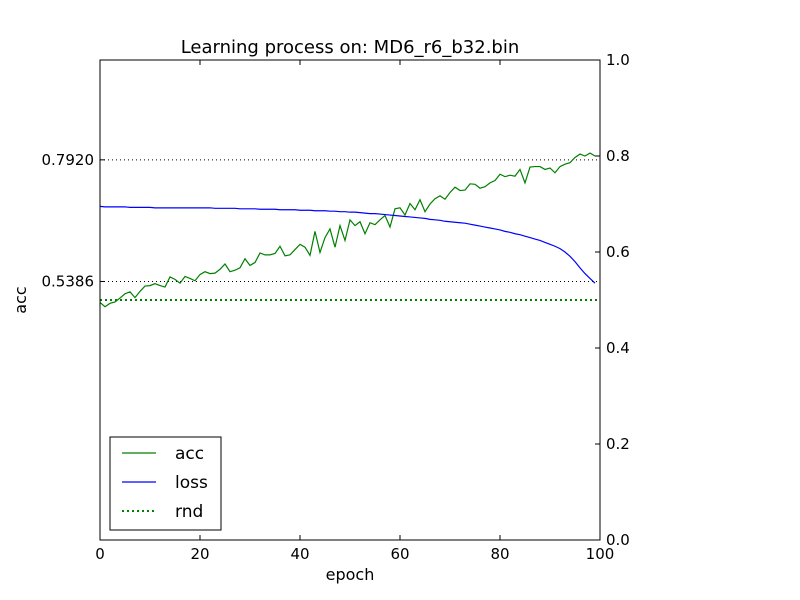 The image size is (800, 600). I want to click on x-tick-label: 0, so click(100, 554).